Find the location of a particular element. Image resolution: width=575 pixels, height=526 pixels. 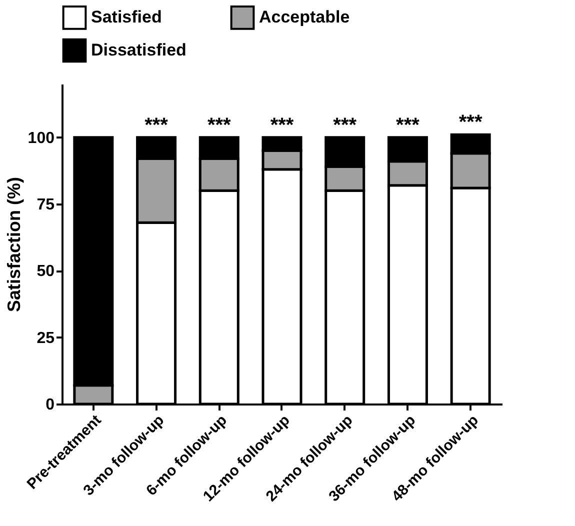

y-tick-label: 25 is located at coordinates (45, 338).